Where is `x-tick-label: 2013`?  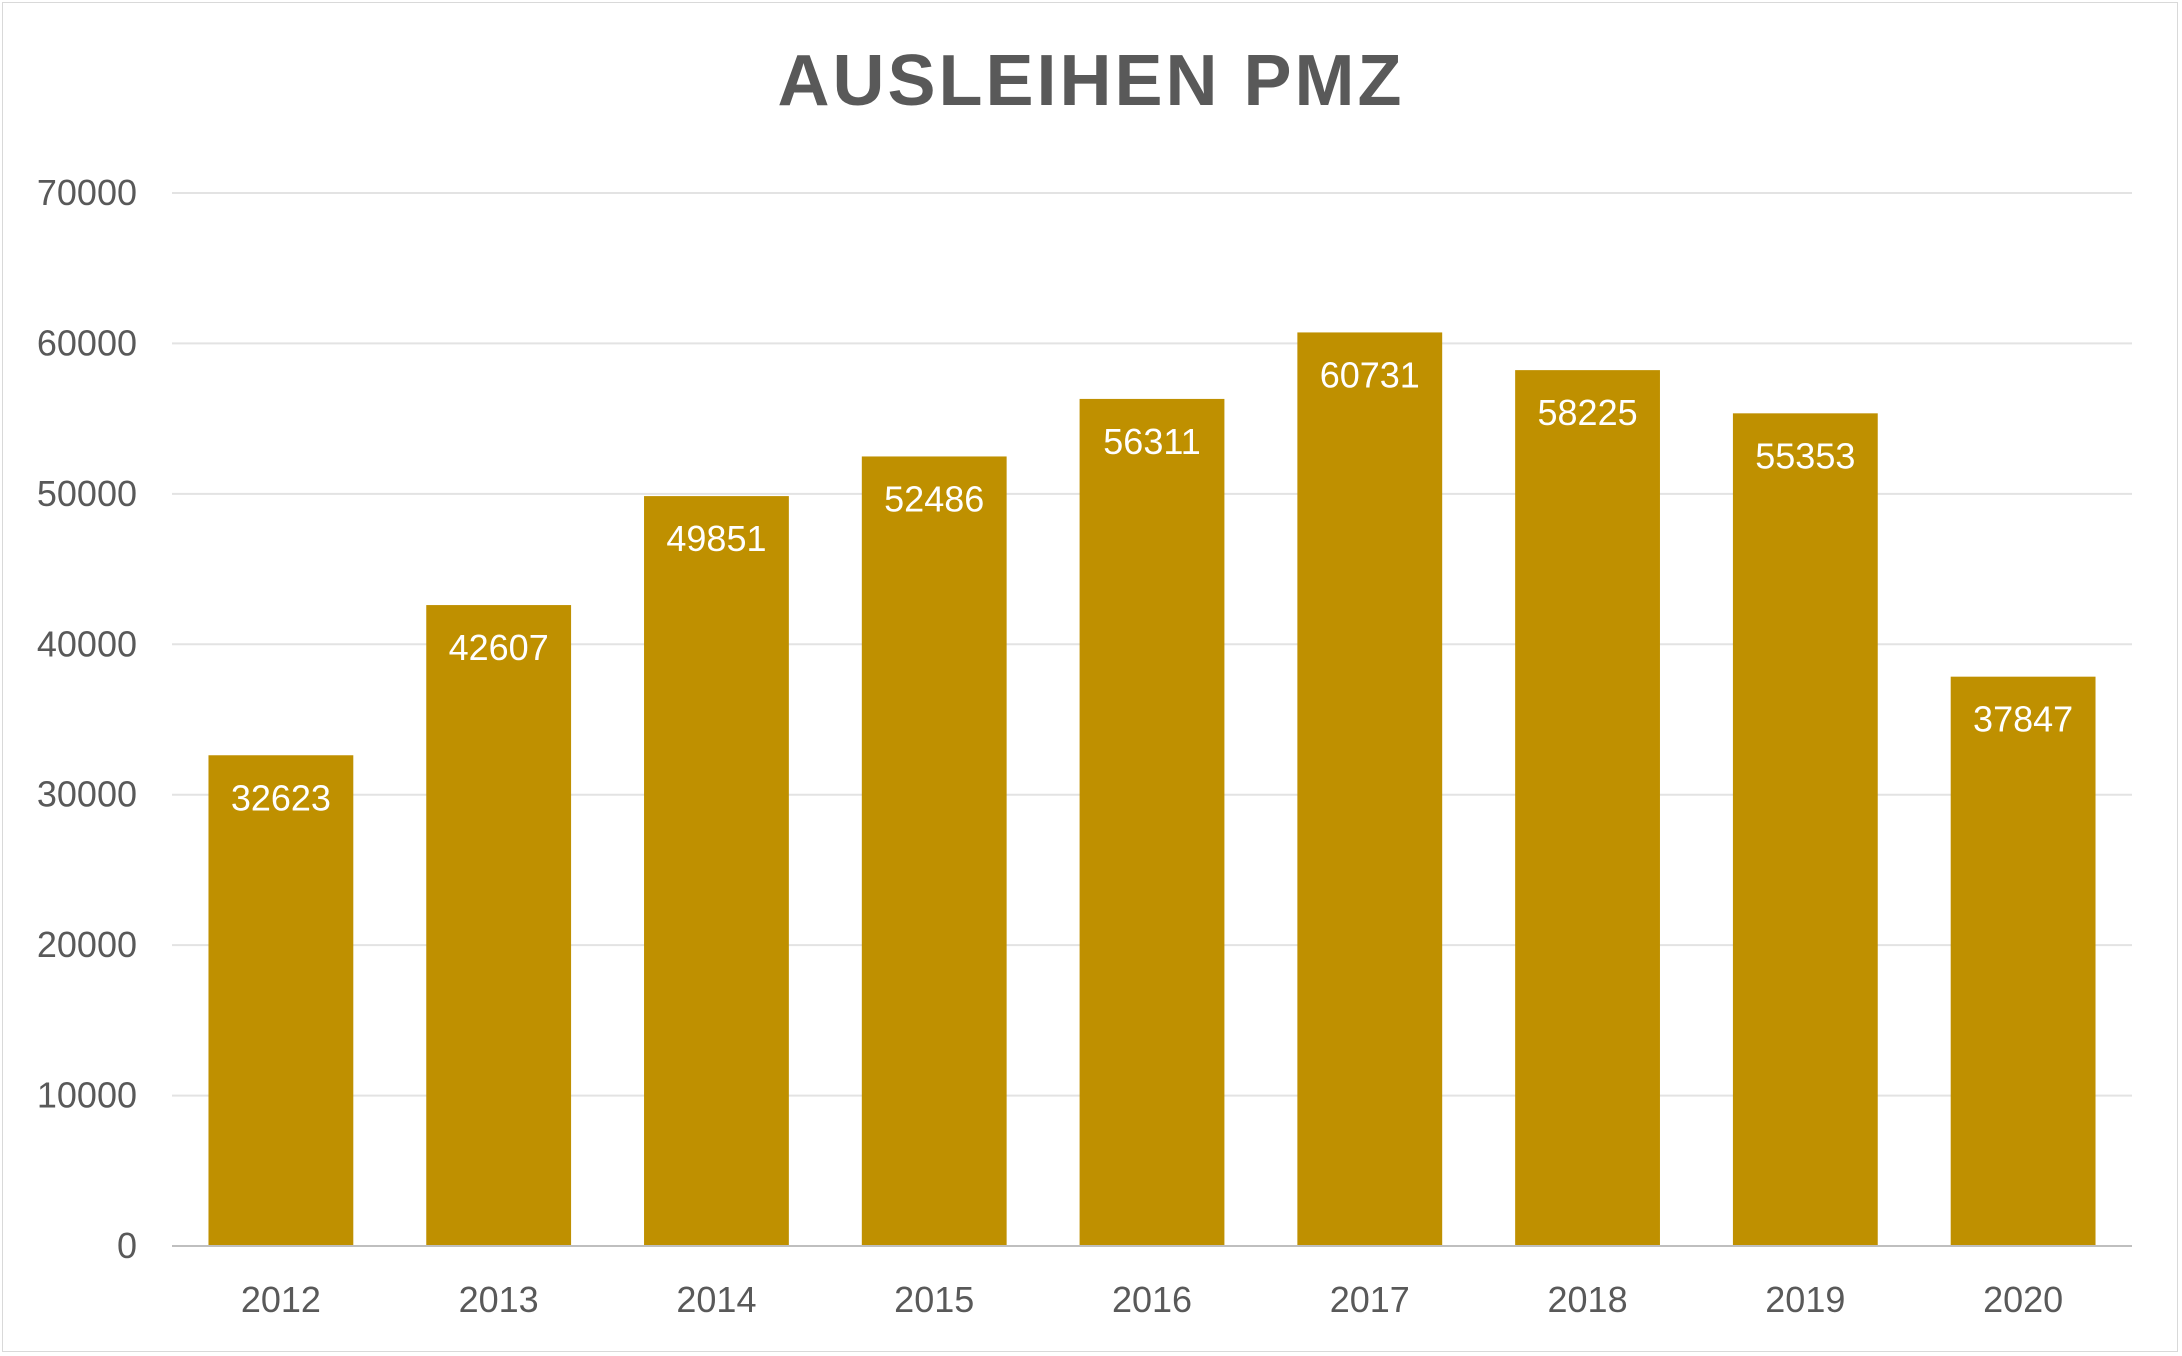
x-tick-label: 2013 is located at coordinates (499, 1299).